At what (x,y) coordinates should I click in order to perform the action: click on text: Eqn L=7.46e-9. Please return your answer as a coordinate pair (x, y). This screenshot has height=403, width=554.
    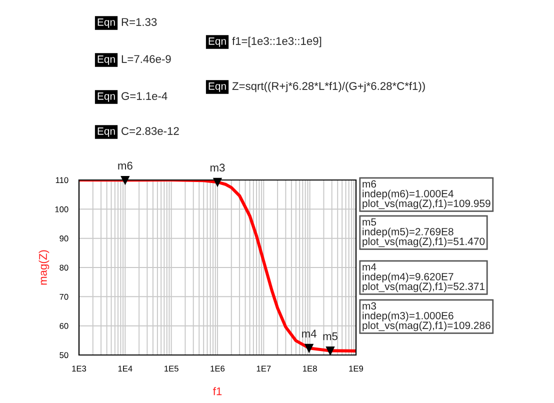
    Looking at the image, I should click on (134, 60).